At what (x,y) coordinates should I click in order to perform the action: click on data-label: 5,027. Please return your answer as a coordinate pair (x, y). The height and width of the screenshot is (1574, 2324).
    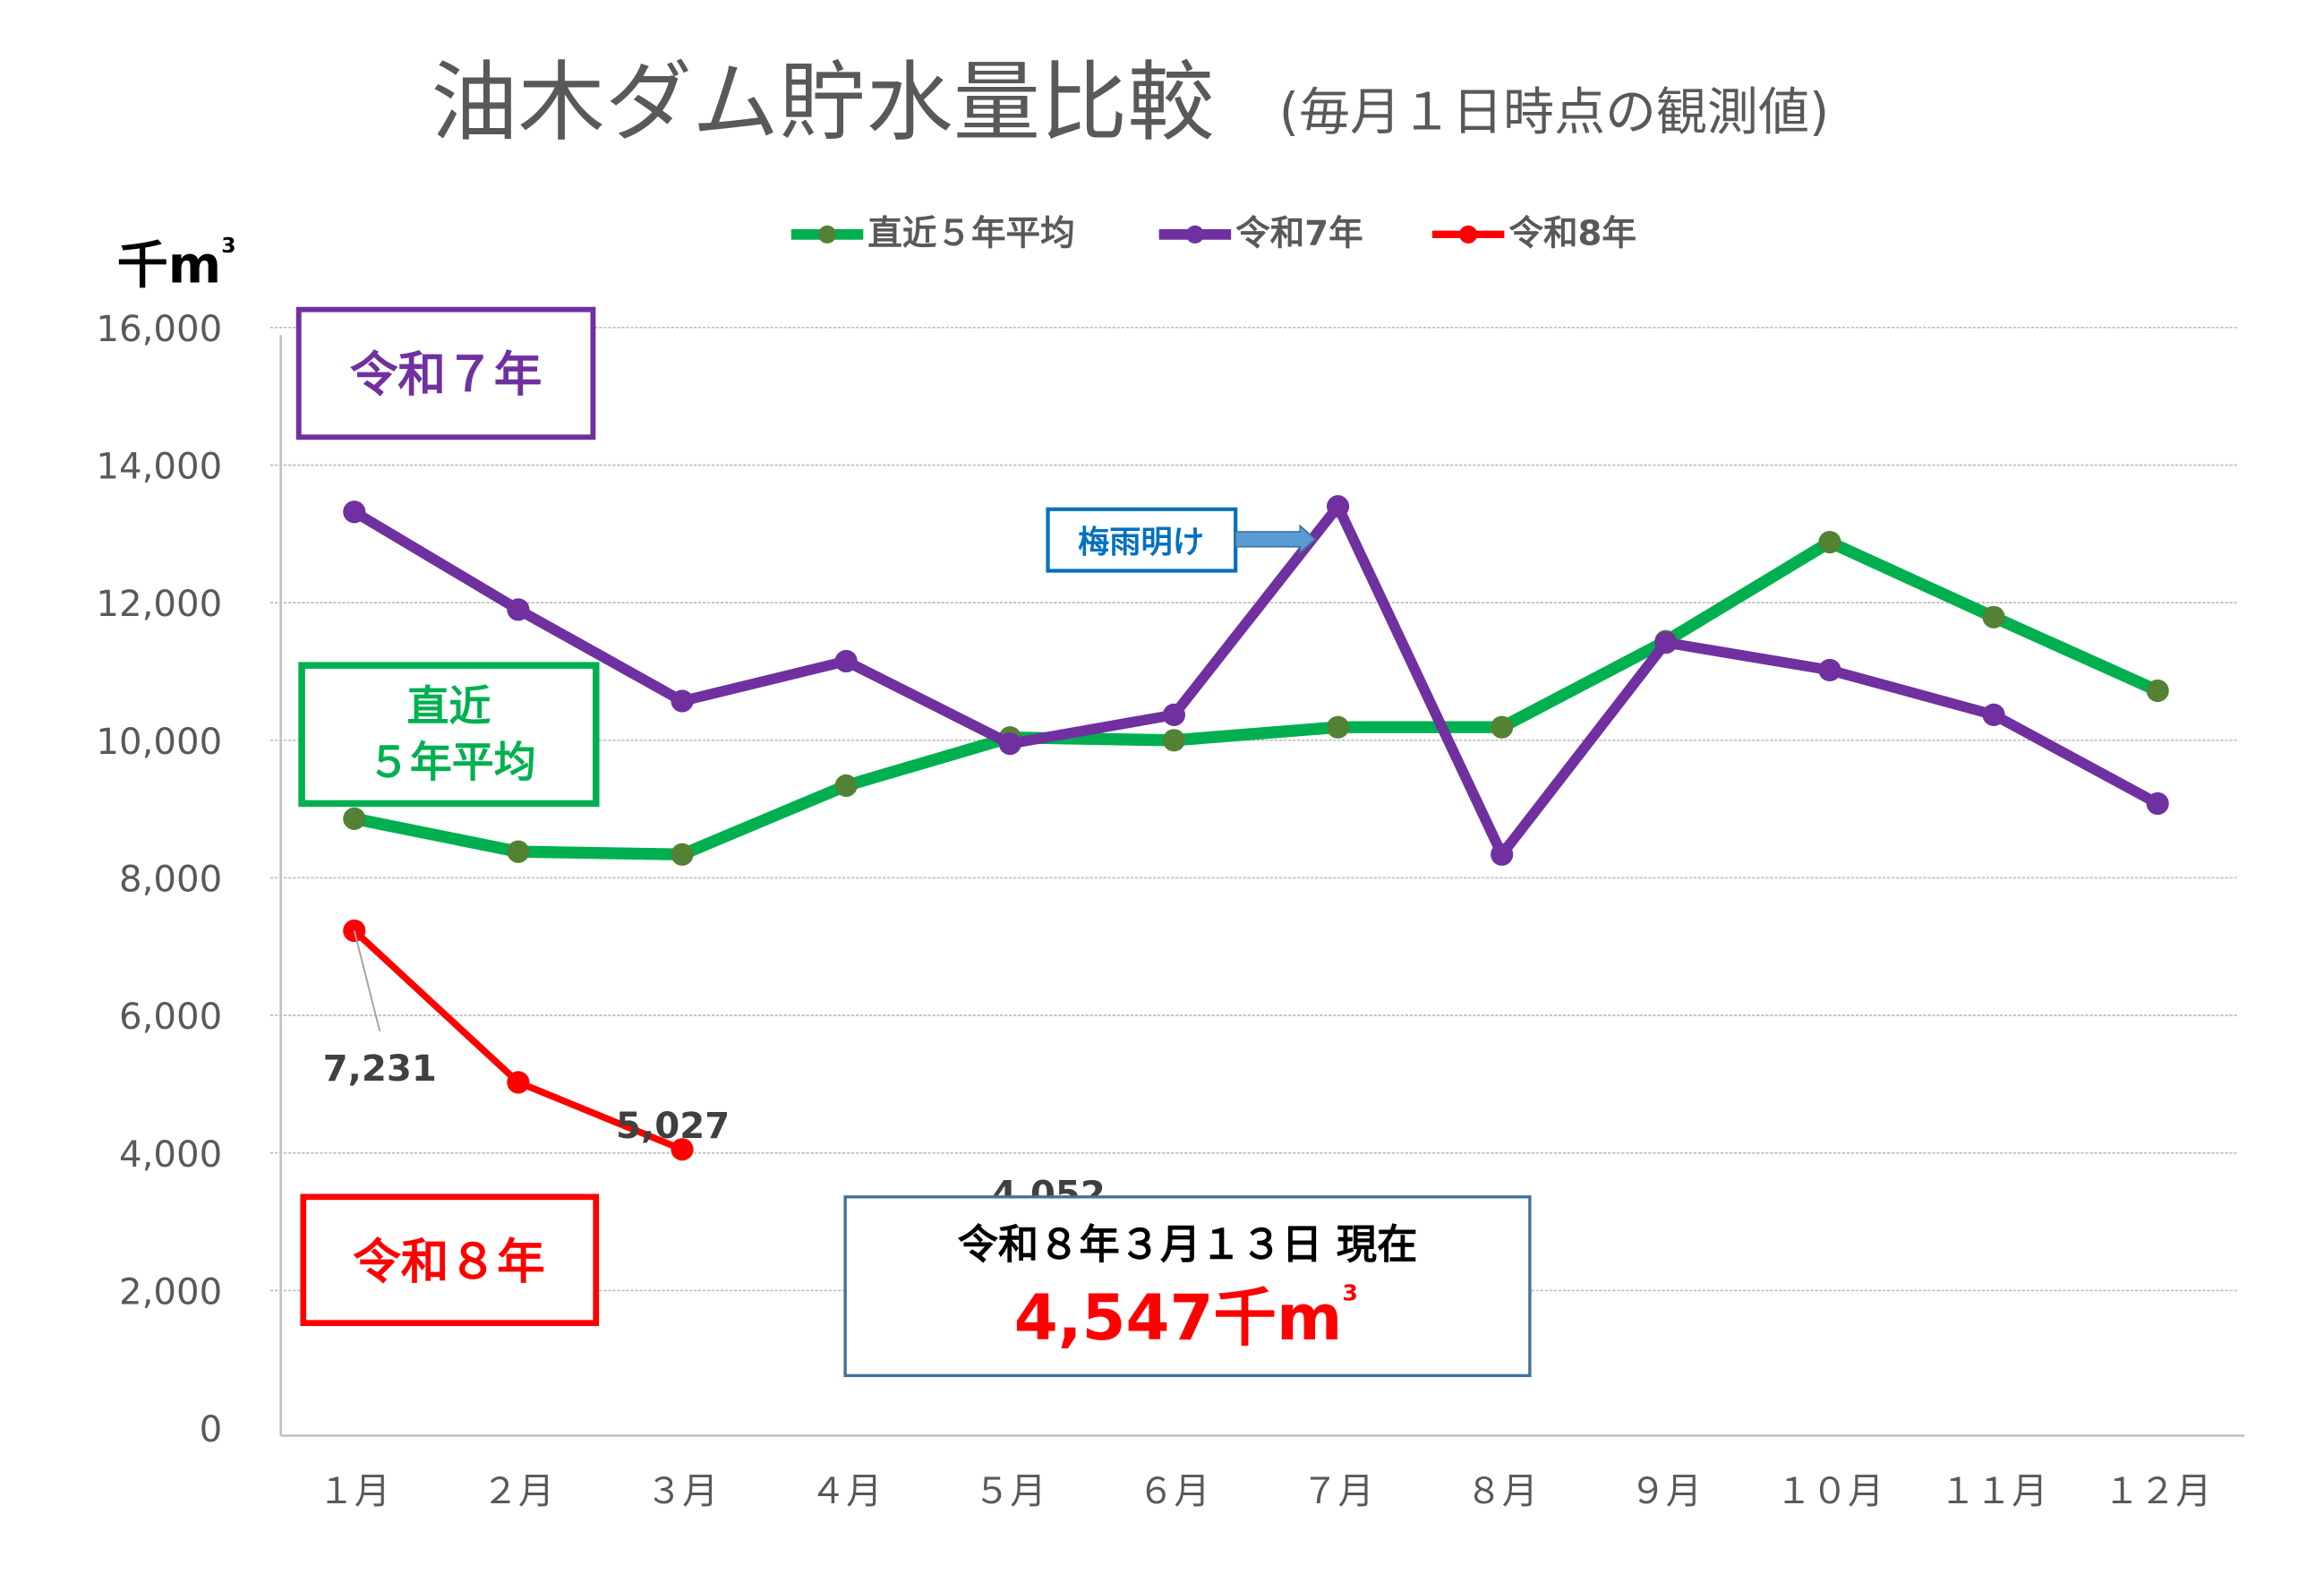
    Looking at the image, I should click on (673, 1126).